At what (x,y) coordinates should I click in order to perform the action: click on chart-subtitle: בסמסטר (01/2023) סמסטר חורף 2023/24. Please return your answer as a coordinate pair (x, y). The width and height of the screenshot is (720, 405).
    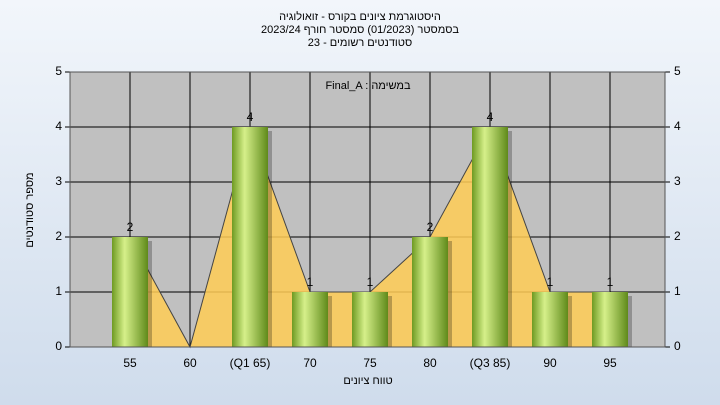
    Looking at the image, I should click on (360, 30).